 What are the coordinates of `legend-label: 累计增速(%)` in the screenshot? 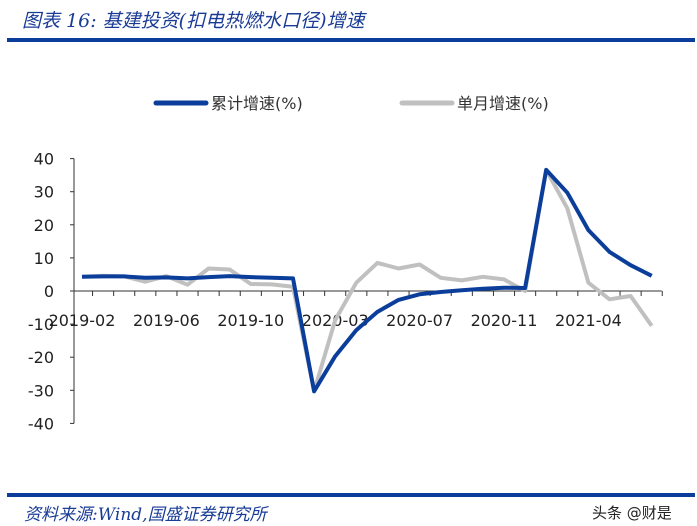 It's located at (257, 103).